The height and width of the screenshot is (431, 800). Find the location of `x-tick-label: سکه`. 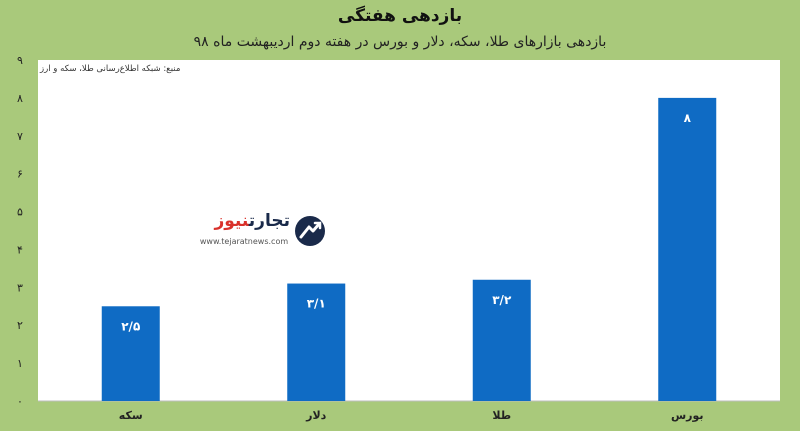

x-tick-label: سکه is located at coordinates (131, 415).